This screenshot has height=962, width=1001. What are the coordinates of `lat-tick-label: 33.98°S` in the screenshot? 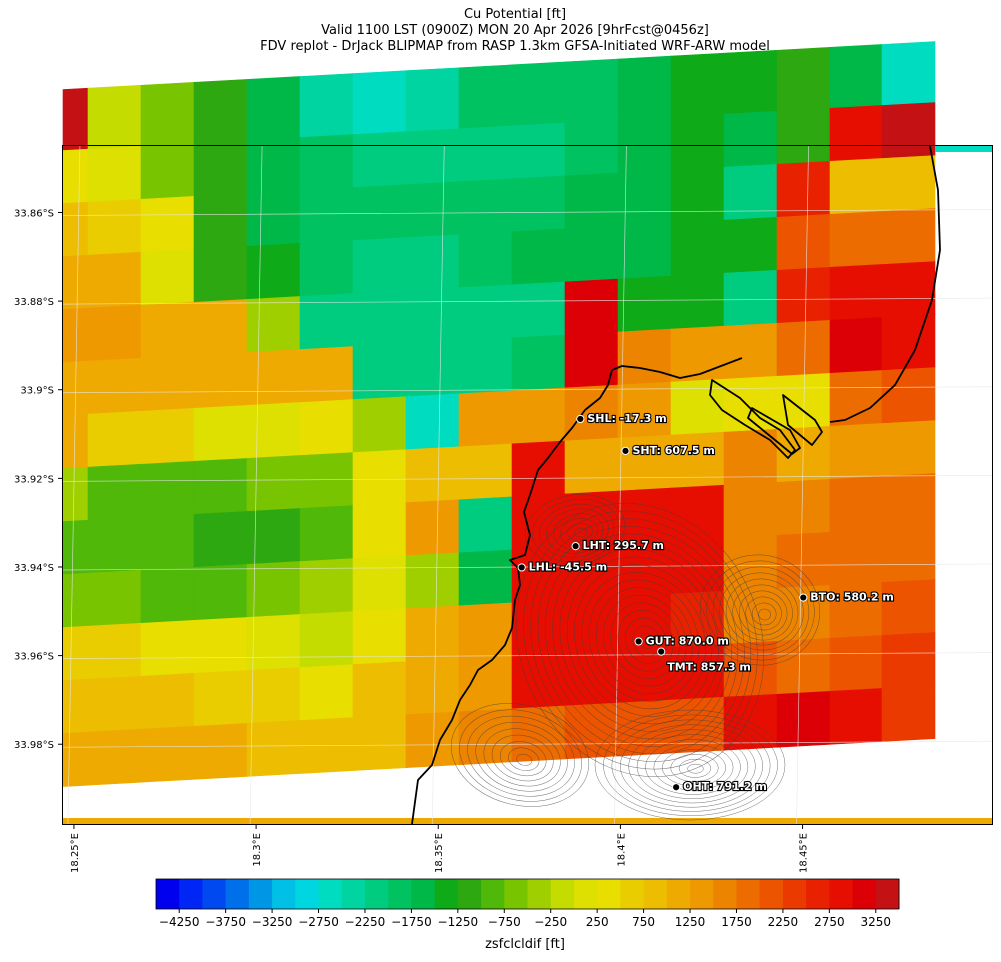 It's located at (34, 745).